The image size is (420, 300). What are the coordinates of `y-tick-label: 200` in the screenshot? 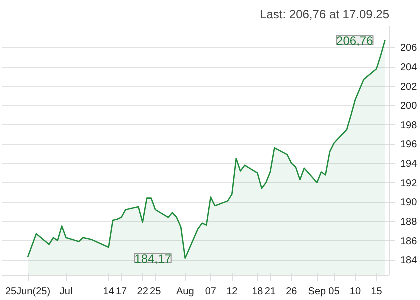 It's located at (409, 106).